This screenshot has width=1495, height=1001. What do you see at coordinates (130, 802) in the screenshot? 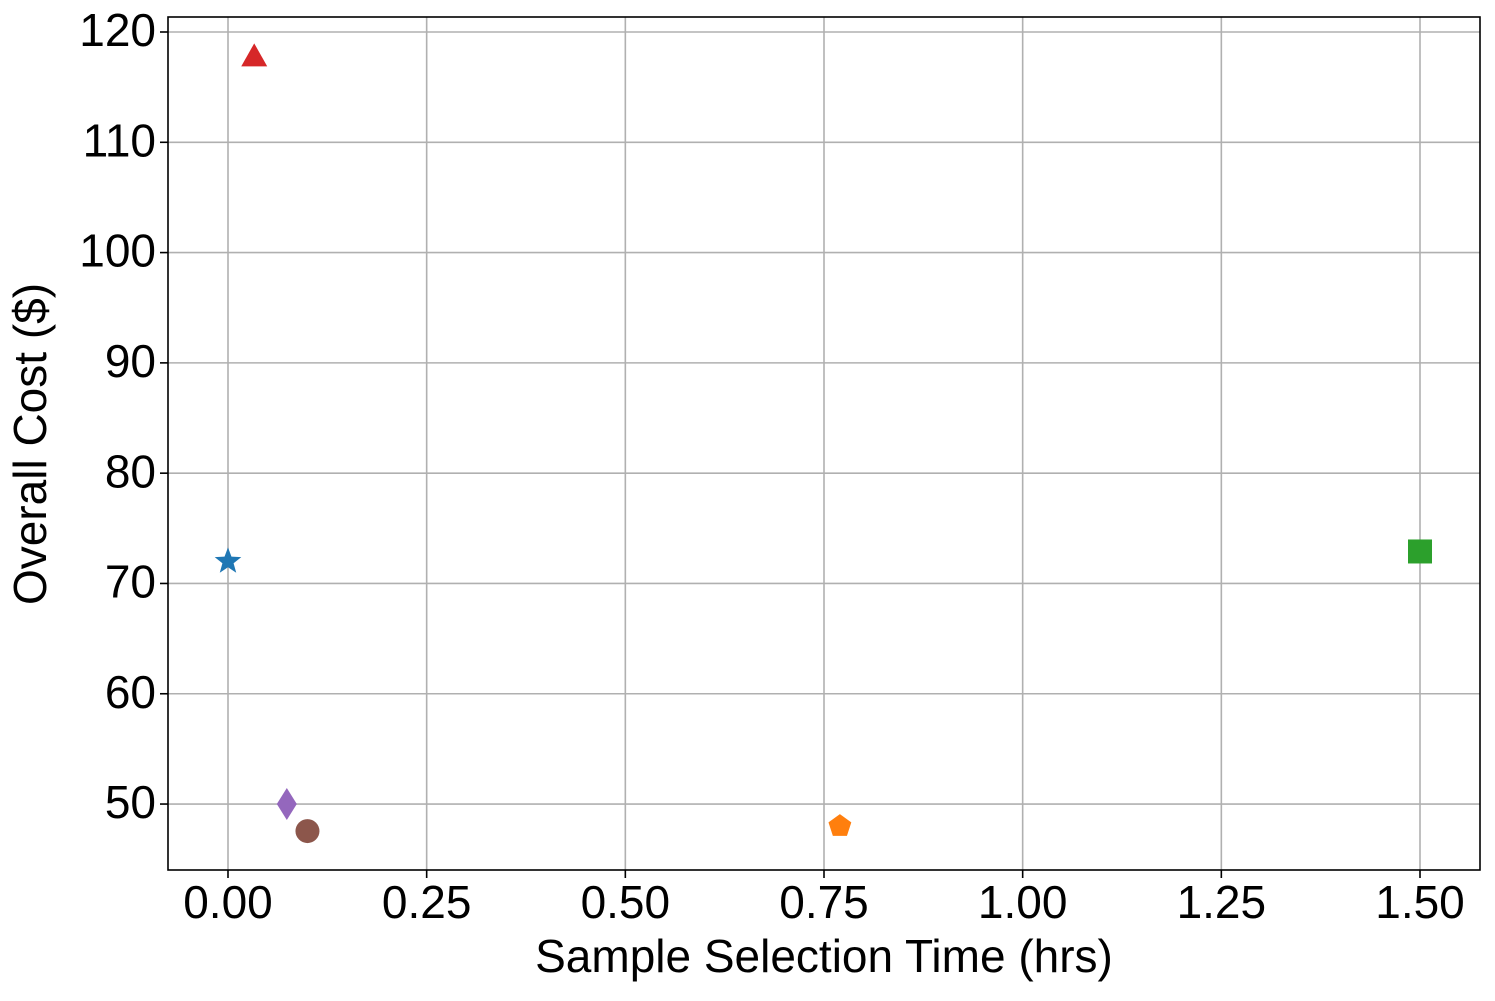
I see `y-tick-label: 50` at bounding box center [130, 802].